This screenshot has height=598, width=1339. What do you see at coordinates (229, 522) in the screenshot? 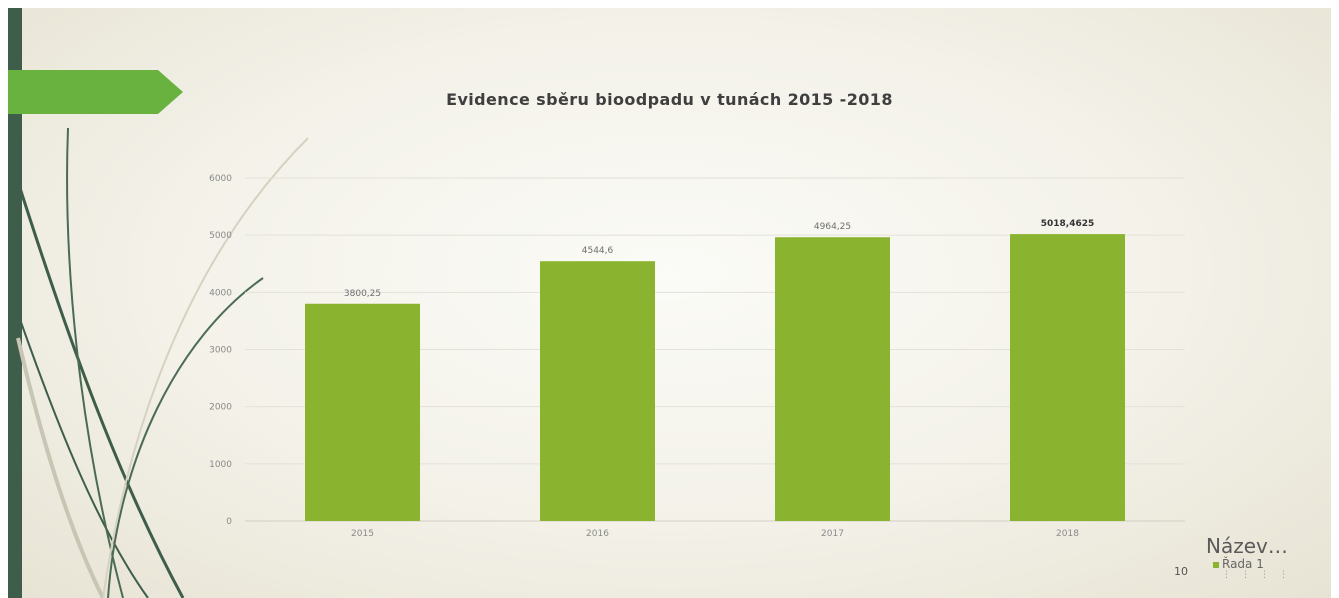
I see `y-tick-label: 0` at bounding box center [229, 522].